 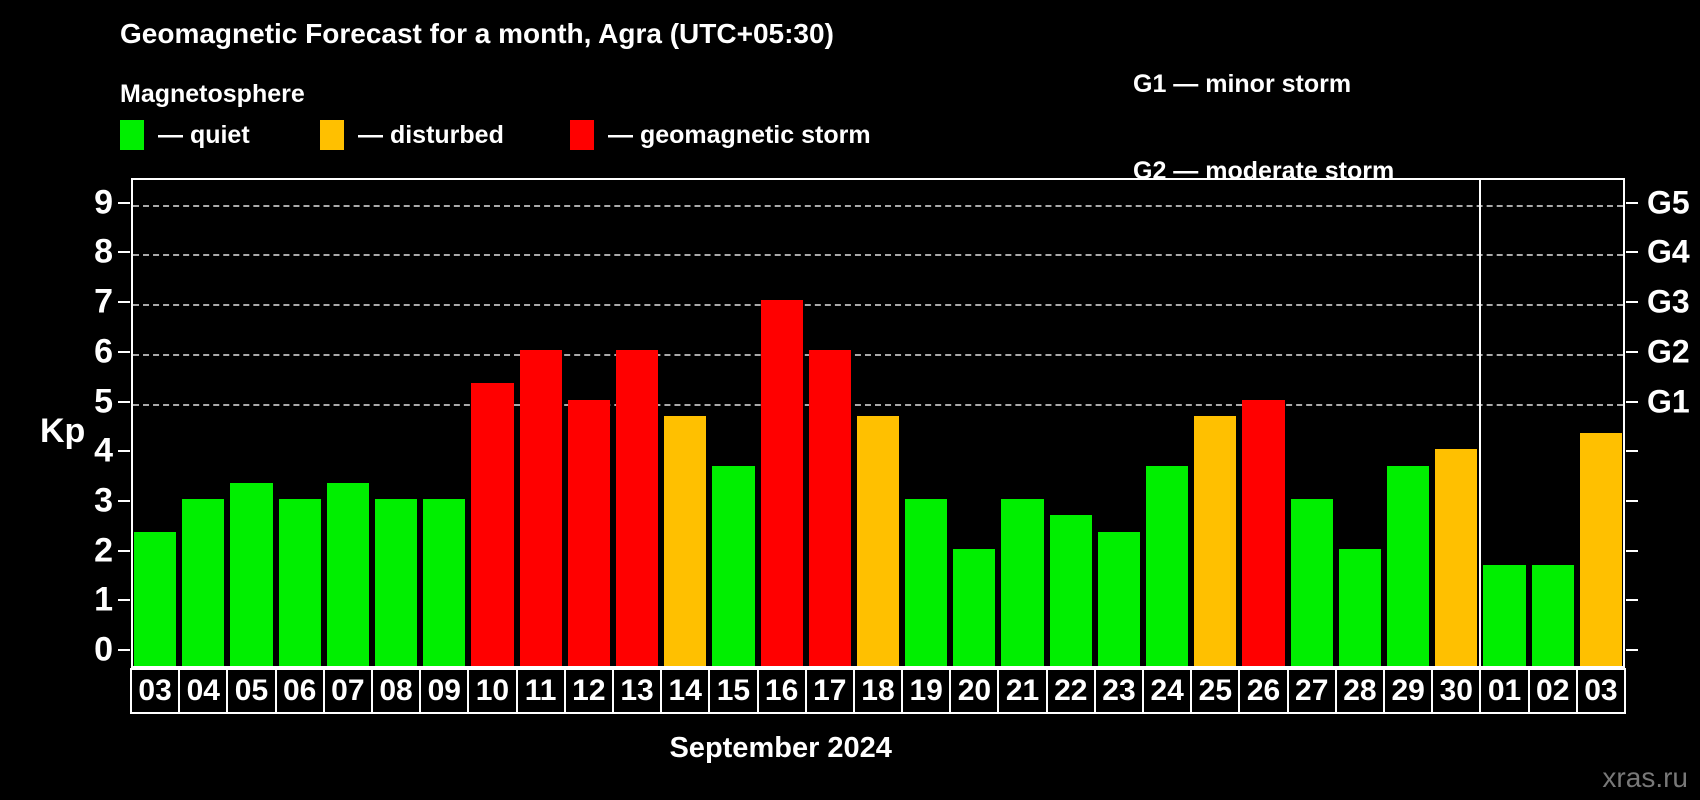 I want to click on legend-label-storm: — geomagnetic storm, so click(x=739, y=134).